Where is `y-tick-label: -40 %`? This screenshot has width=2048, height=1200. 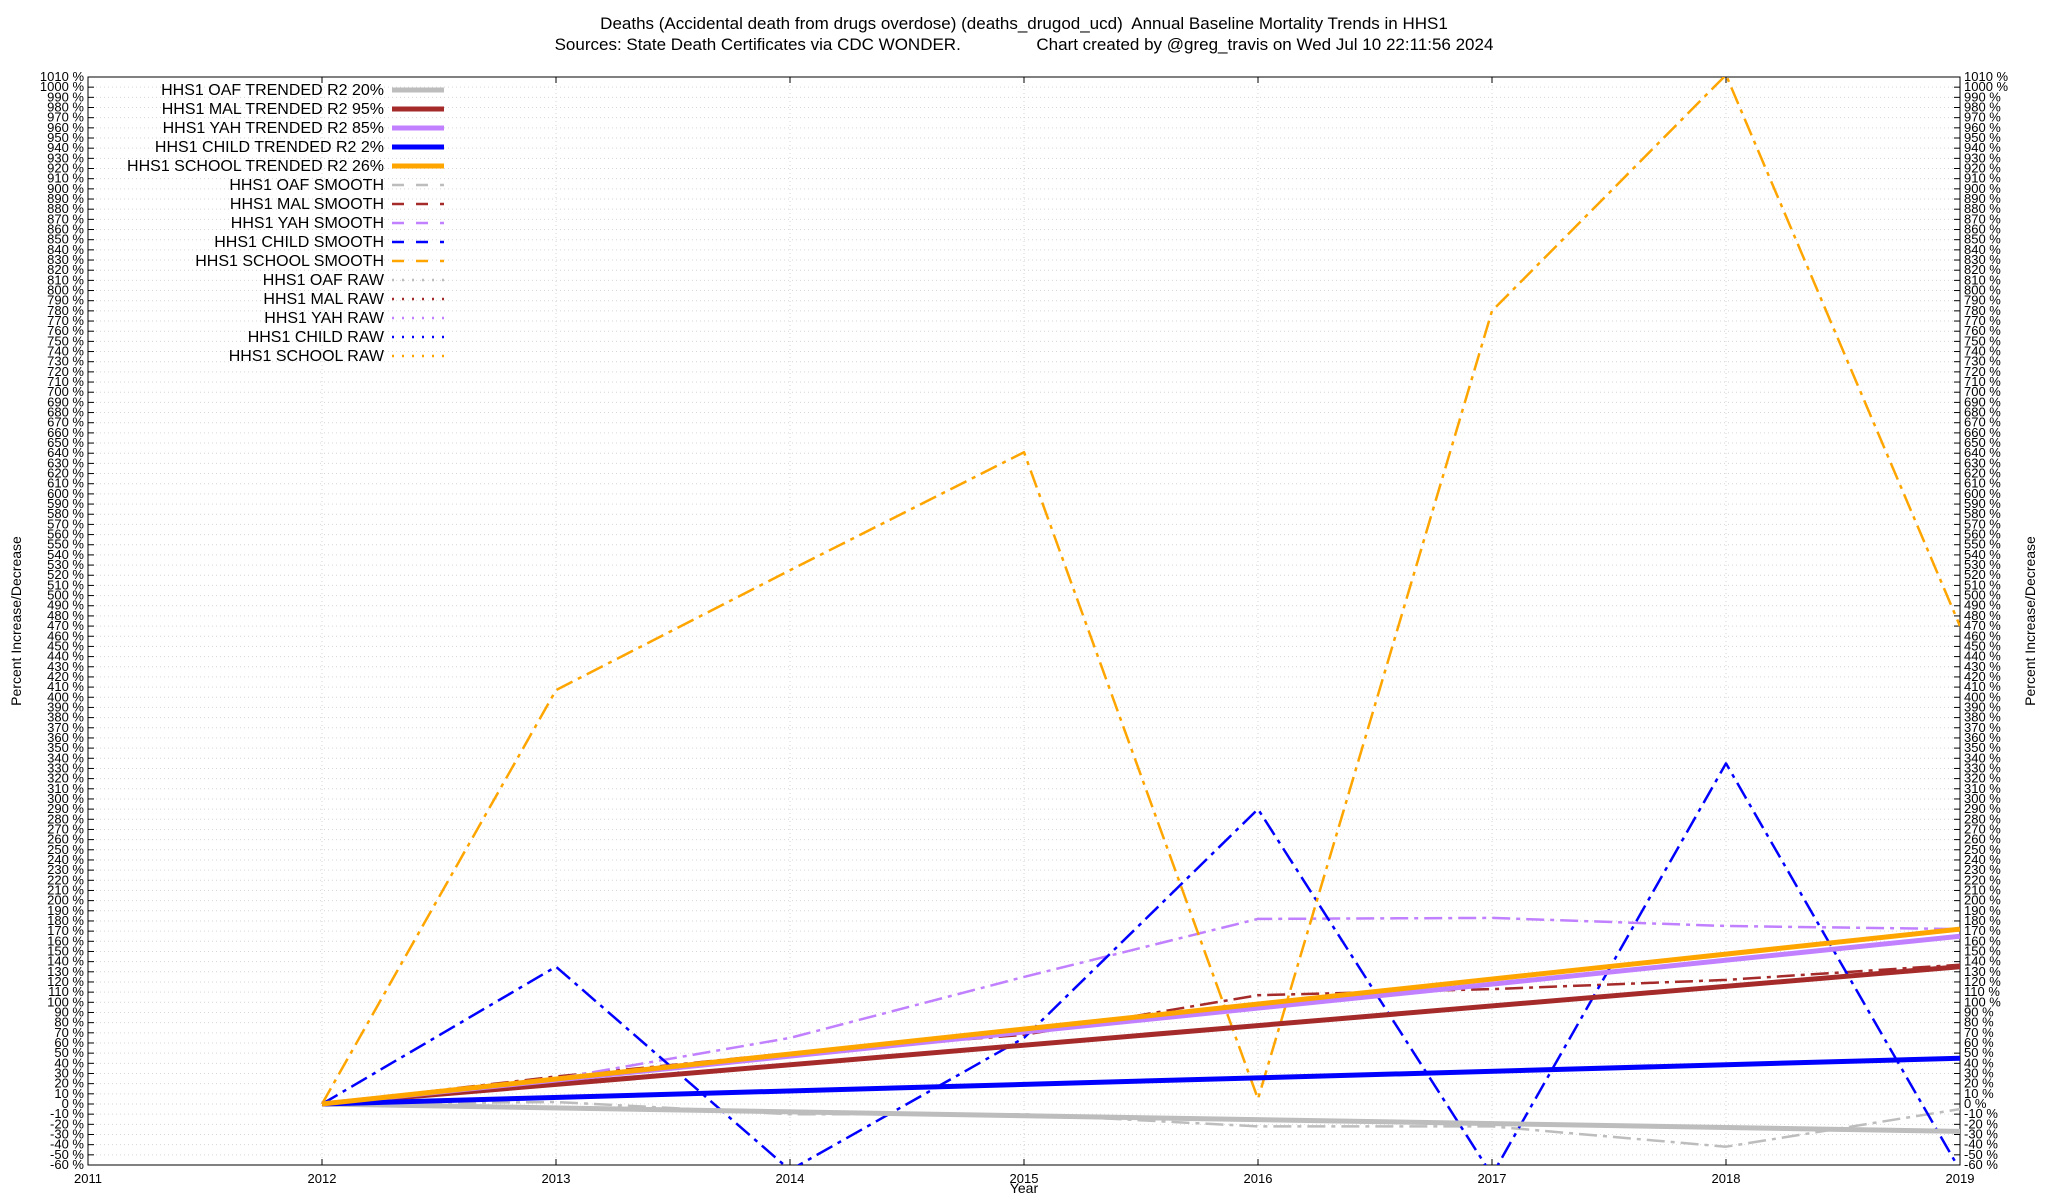
y-tick-label: -40 % is located at coordinates (1981, 1144).